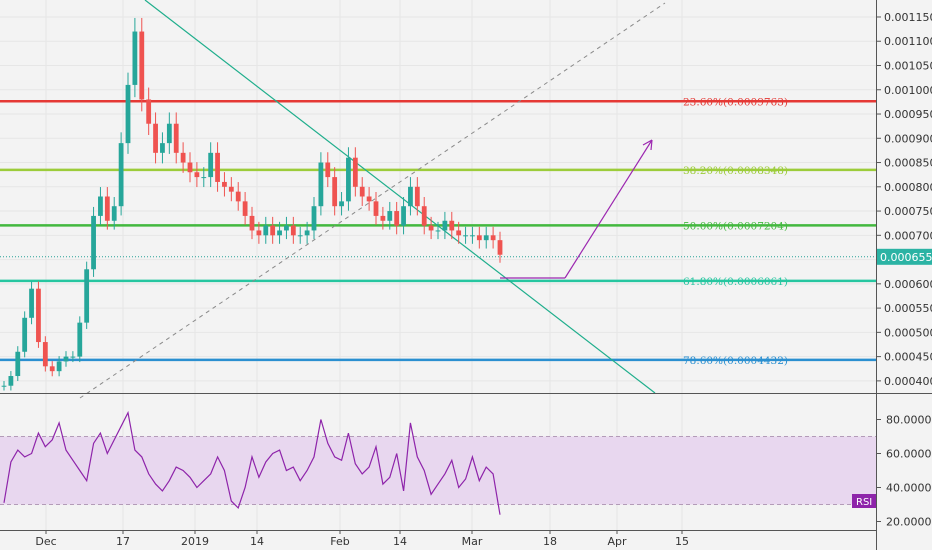 The image size is (932, 550). I want to click on current-price-badge, so click(904, 256).